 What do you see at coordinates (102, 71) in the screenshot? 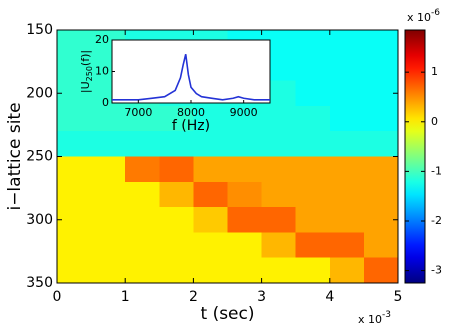
I see `inset-y-tick-label: 10` at bounding box center [102, 71].